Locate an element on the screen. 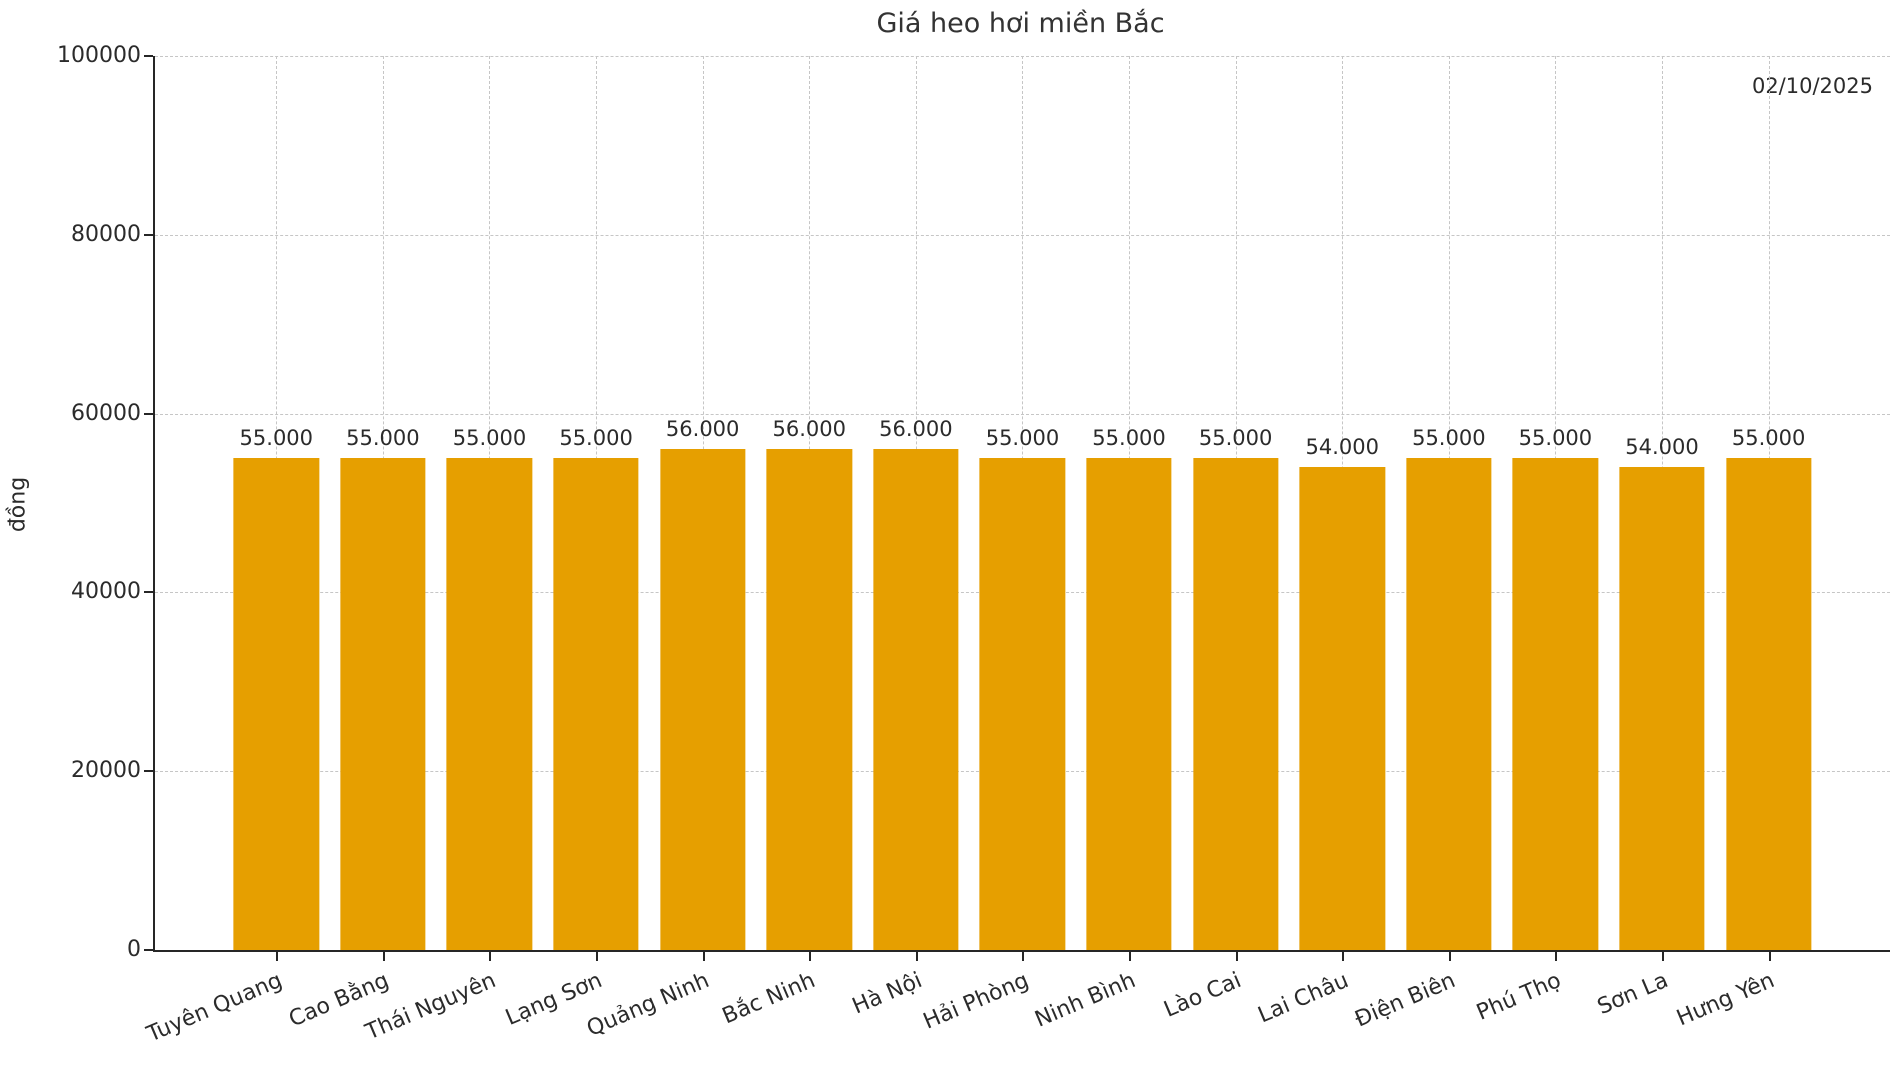  bar-slot: 55.000 Hưng Yên is located at coordinates (1747, 543).